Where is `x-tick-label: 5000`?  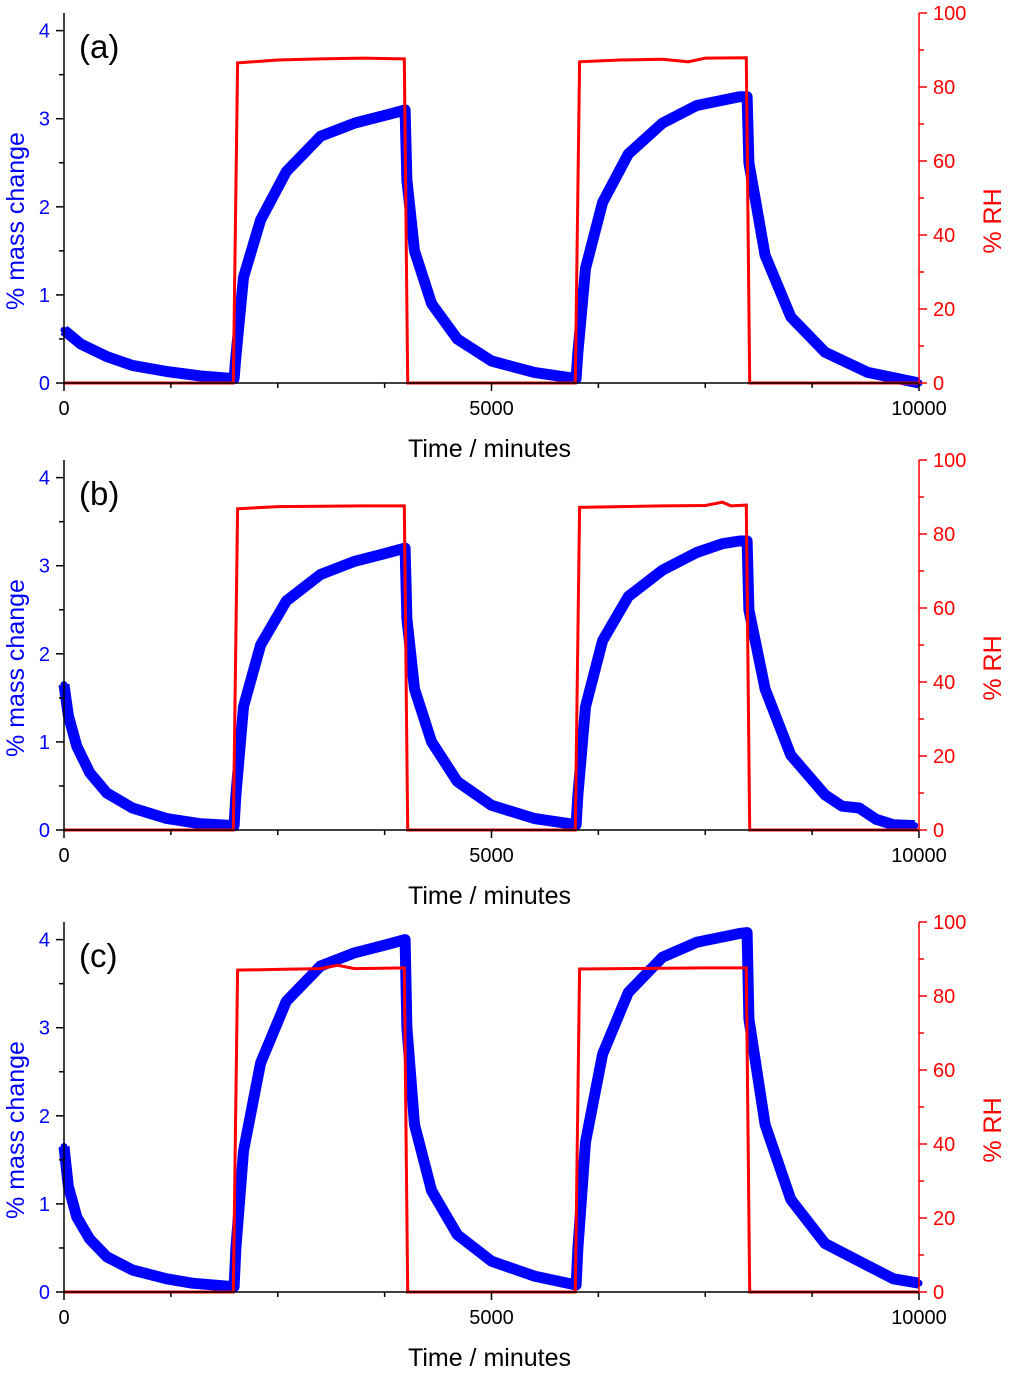 x-tick-label: 5000 is located at coordinates (491, 856).